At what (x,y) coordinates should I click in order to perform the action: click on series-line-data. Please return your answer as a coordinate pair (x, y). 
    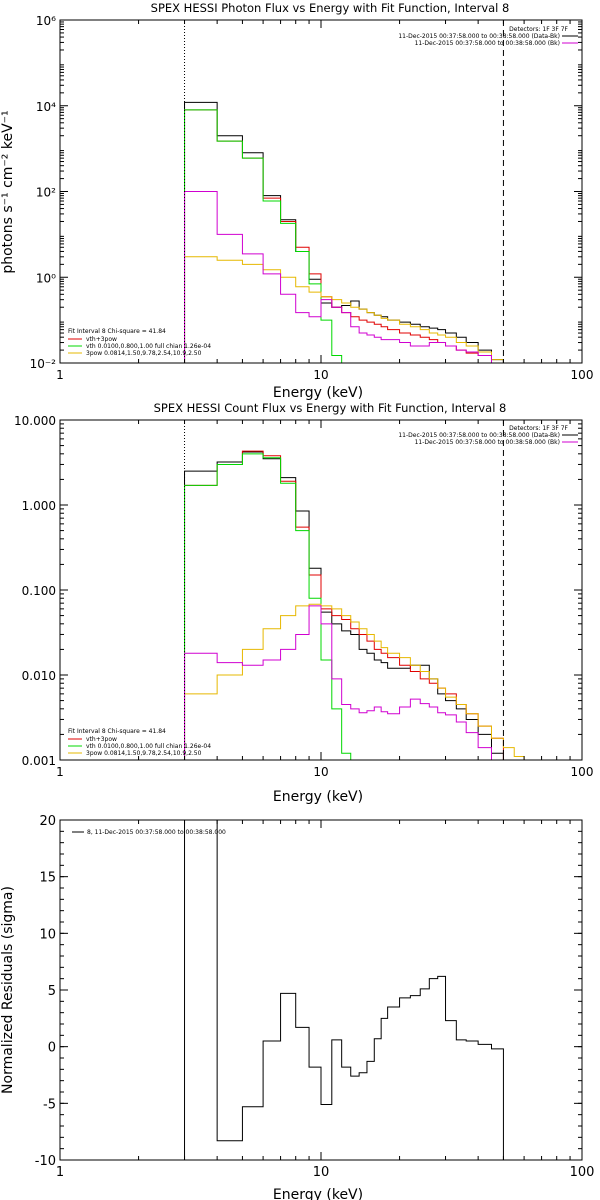
    Looking at the image, I should click on (344, 605).